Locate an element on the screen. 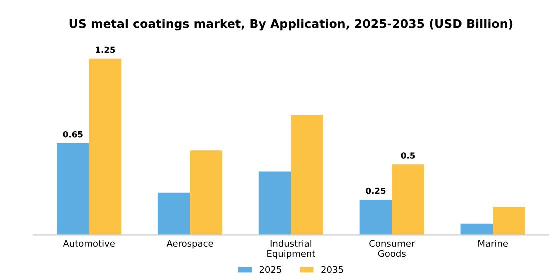 This screenshot has height=280, width=560. x-tick-label: Industrial Equipment is located at coordinates (292, 249).